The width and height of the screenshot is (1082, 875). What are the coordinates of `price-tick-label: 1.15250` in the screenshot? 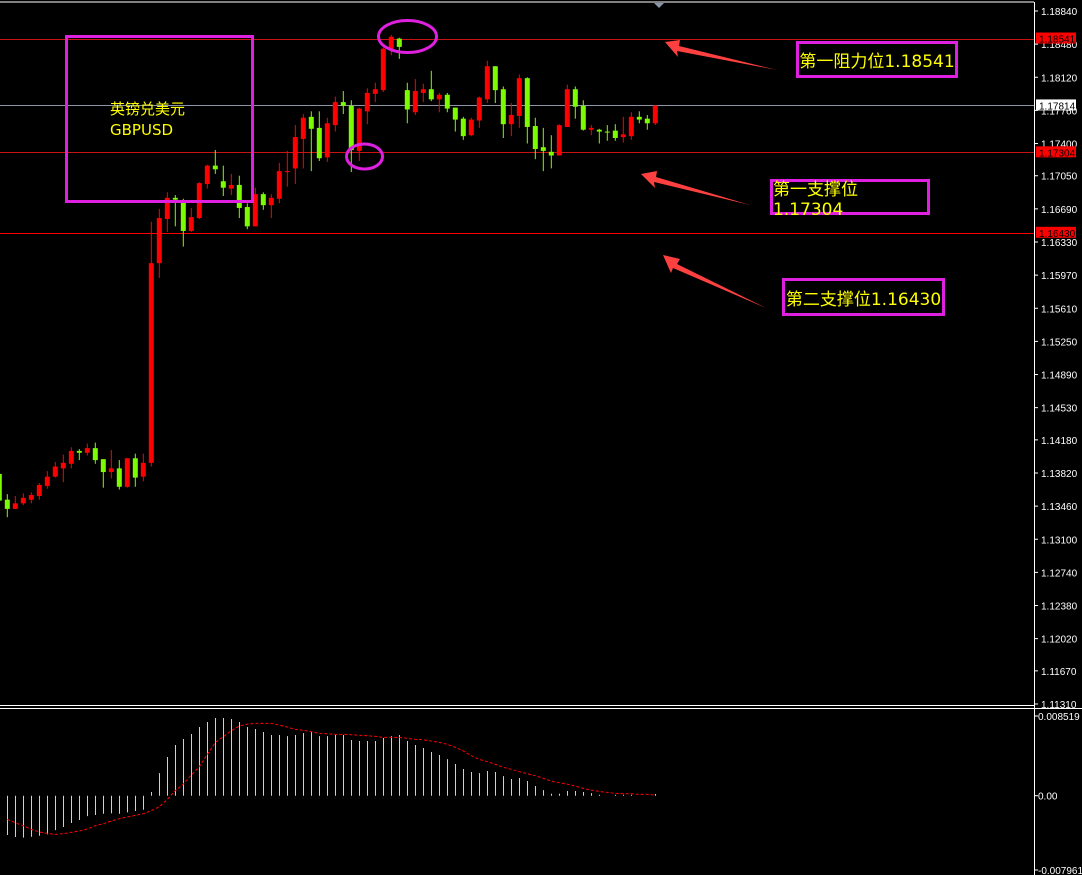 It's located at (1059, 342).